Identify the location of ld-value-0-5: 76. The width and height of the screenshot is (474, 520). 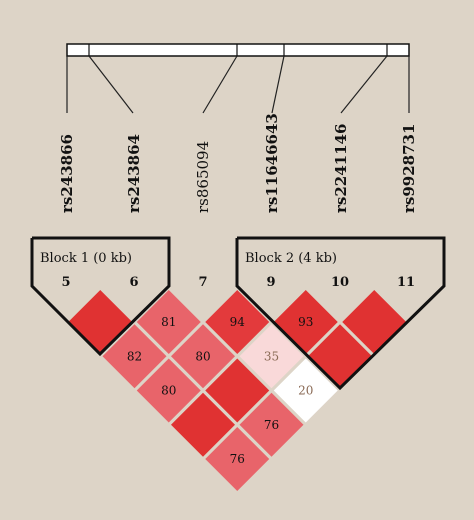
(237, 459).